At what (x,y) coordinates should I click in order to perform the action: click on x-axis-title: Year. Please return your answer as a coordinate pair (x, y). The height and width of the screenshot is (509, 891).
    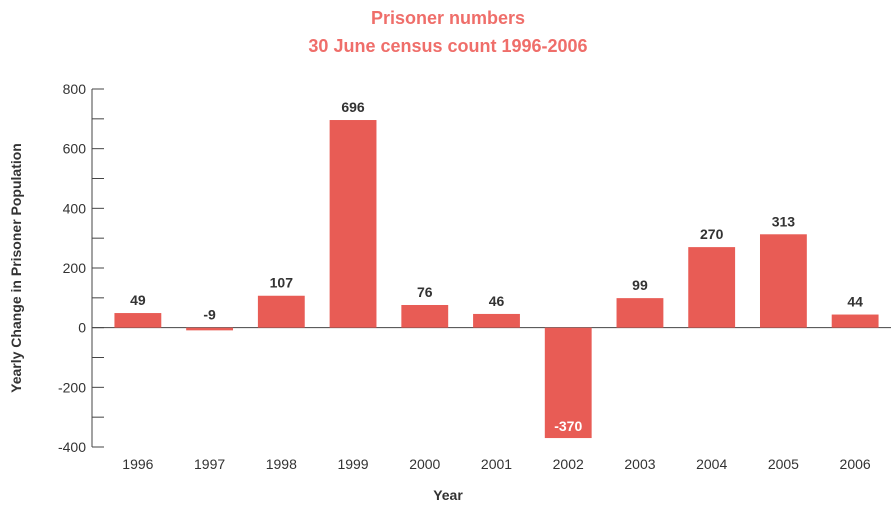
    Looking at the image, I should click on (448, 495).